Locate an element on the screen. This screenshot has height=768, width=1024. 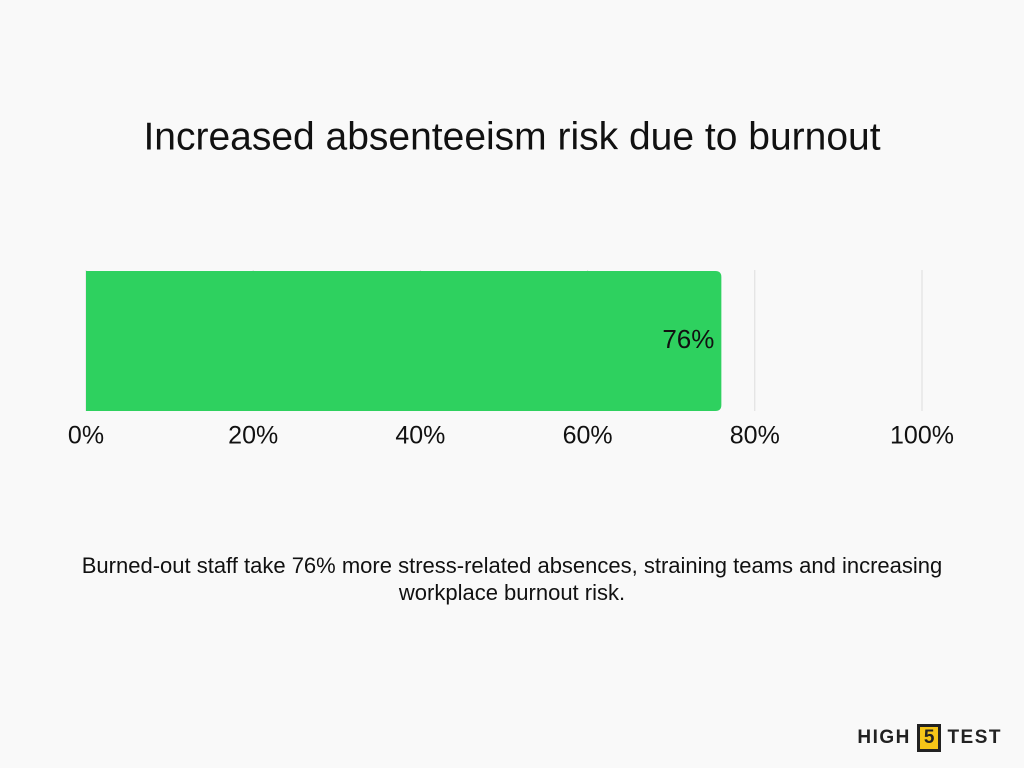
brand-logo: HIGH 5 TEST is located at coordinates (929, 738).